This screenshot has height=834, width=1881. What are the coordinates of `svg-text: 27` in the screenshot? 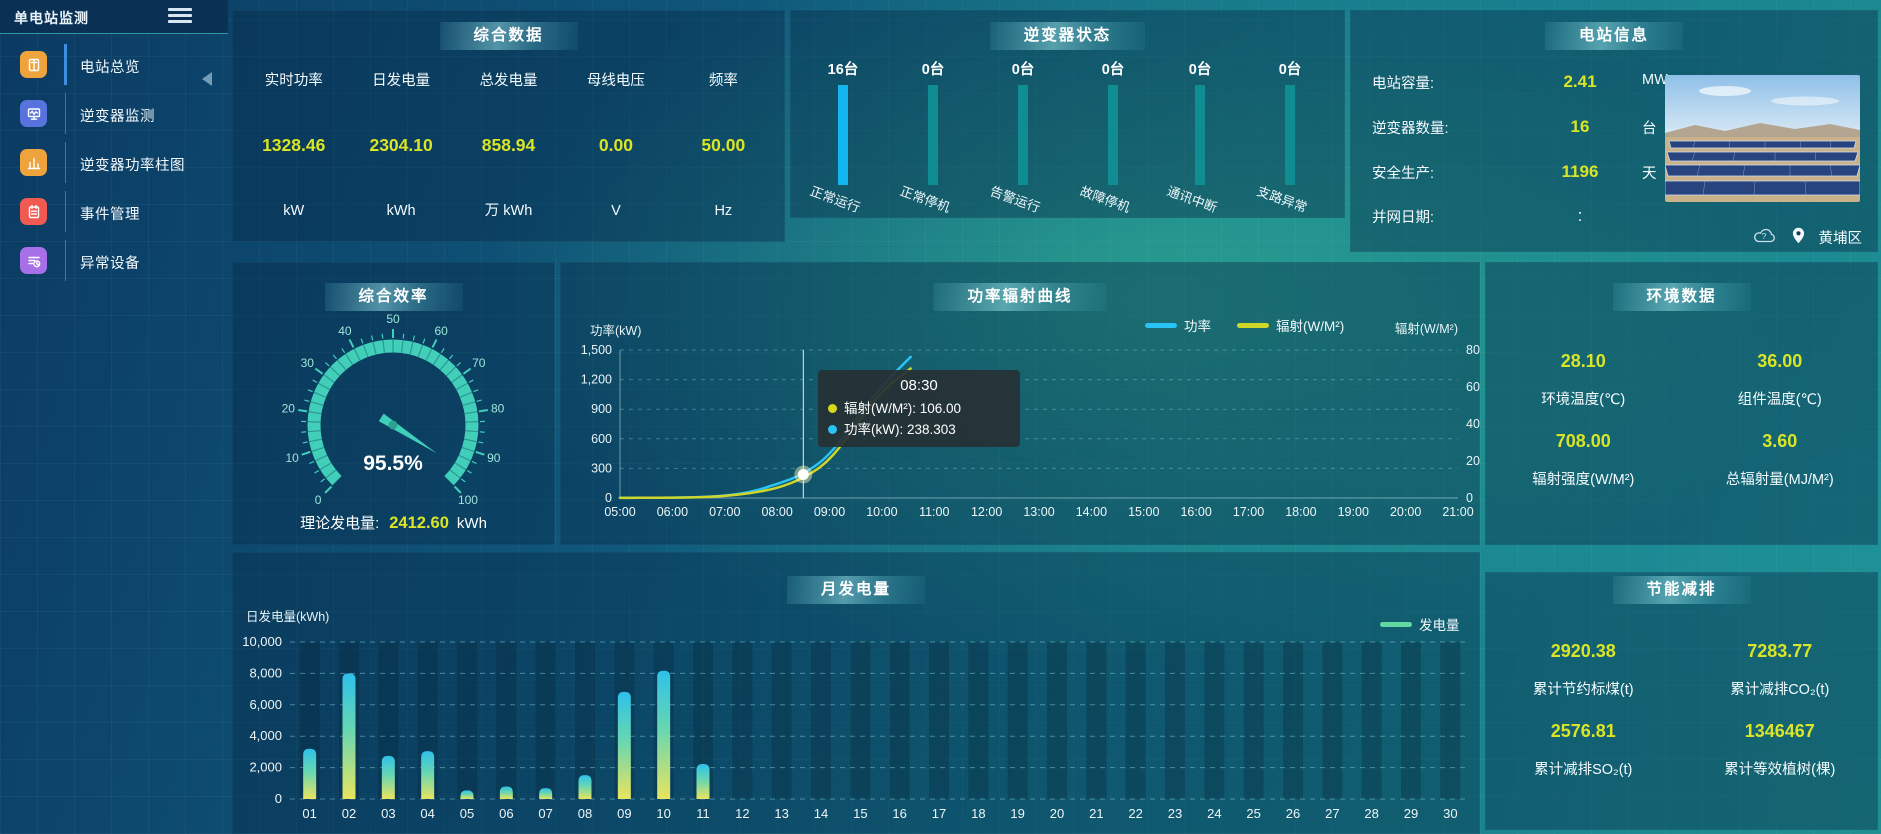 It's located at (1332, 813).